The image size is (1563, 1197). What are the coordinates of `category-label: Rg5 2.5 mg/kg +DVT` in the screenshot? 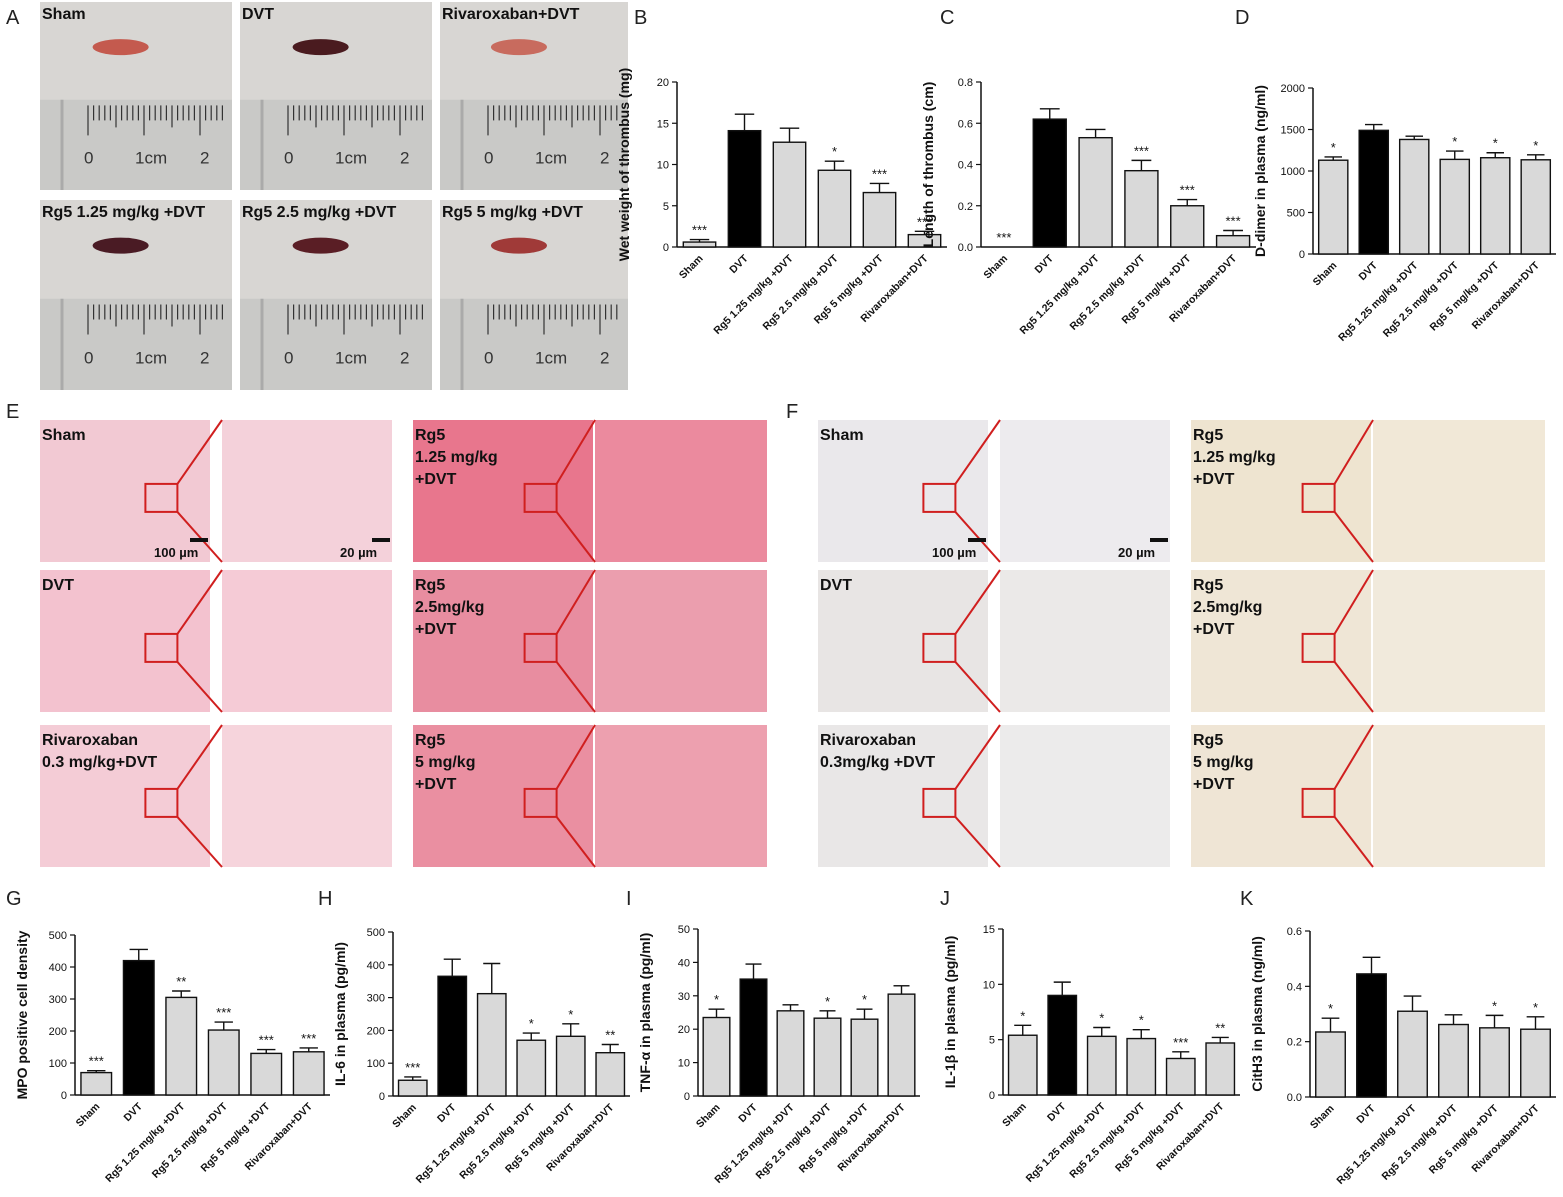 It's located at (1421, 299).